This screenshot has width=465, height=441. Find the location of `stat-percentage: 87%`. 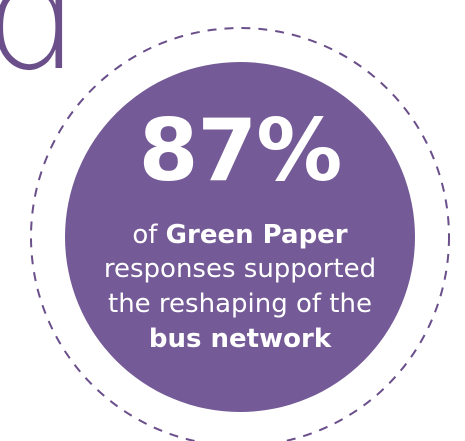

stat-percentage: 87% is located at coordinates (240, 151).